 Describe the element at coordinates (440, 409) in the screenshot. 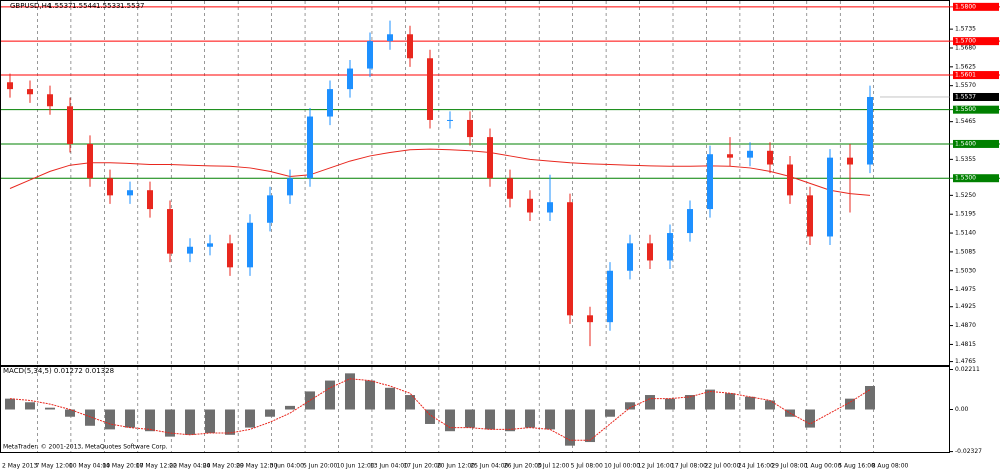

I see `macd-signal` at that location.